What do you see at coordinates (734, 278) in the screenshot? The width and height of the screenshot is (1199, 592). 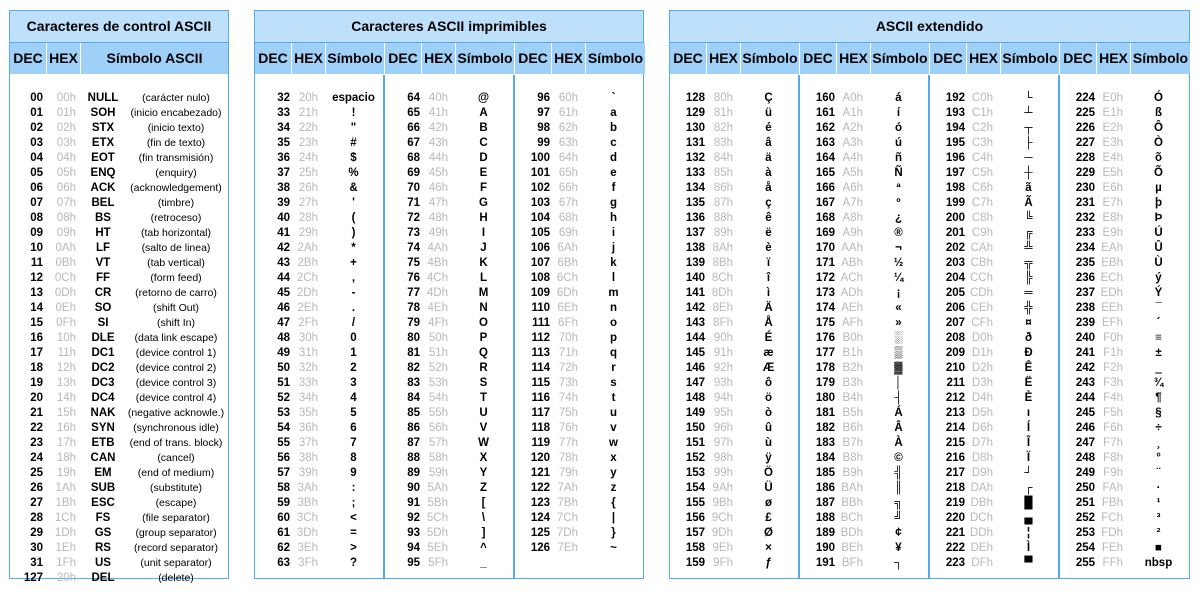 I see `table-row: 140 8Ch î` at bounding box center [734, 278].